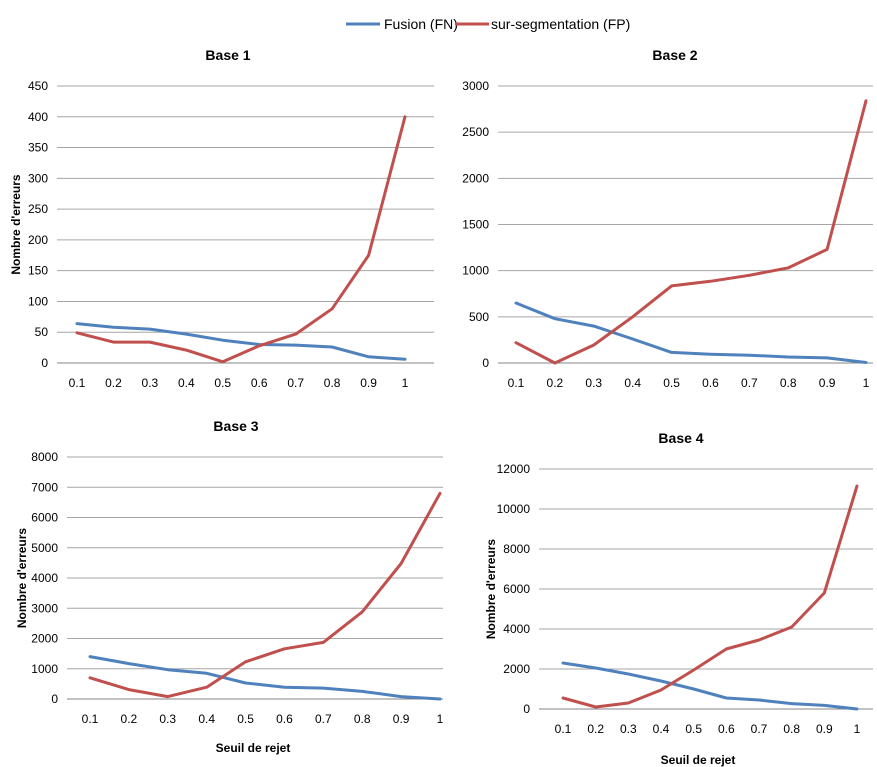 This screenshot has height=767, width=877. I want to click on chart-title: Base 4, so click(680, 438).